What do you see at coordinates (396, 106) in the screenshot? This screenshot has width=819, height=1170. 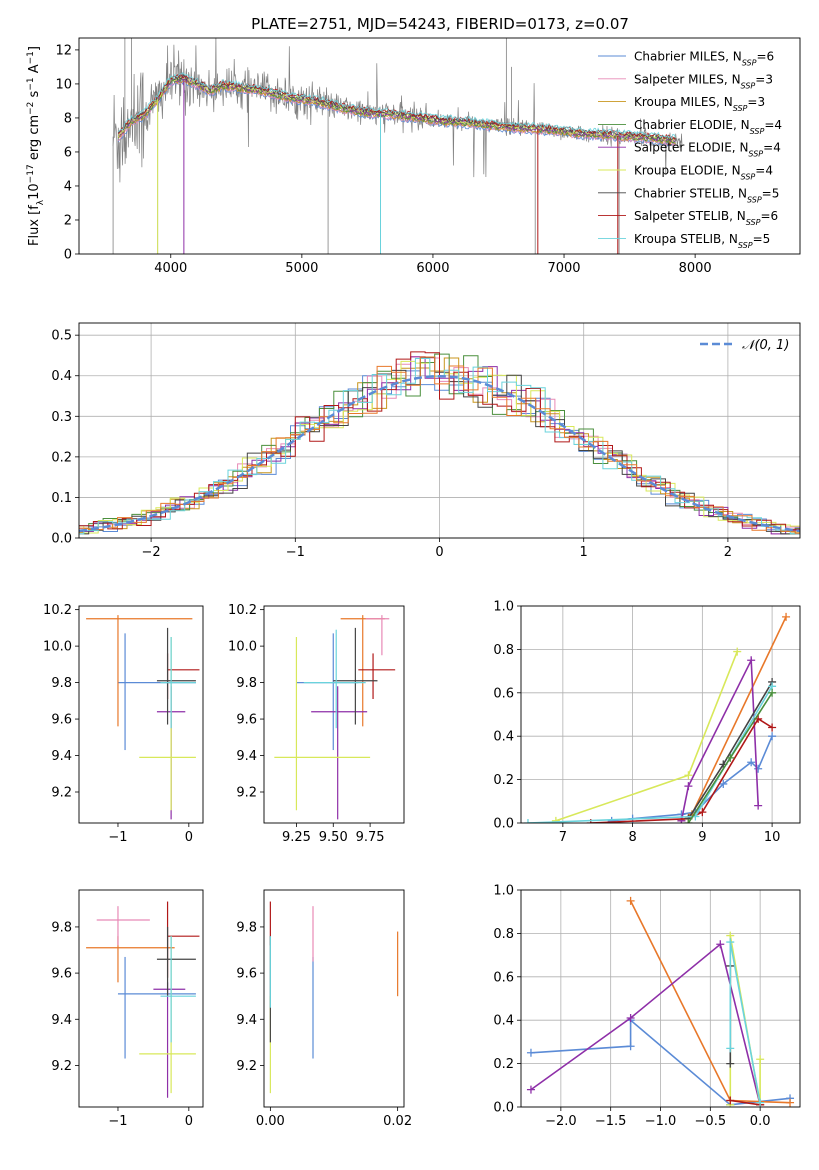 I see `model-spectrum-line` at bounding box center [396, 106].